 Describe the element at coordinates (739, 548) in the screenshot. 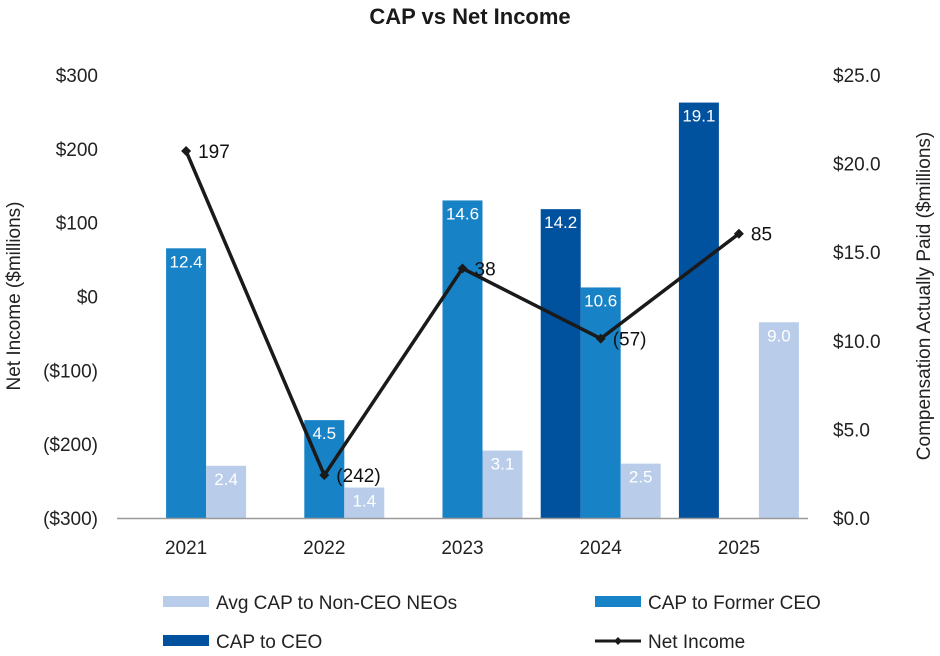

I see `x-tick-label: 2025` at that location.